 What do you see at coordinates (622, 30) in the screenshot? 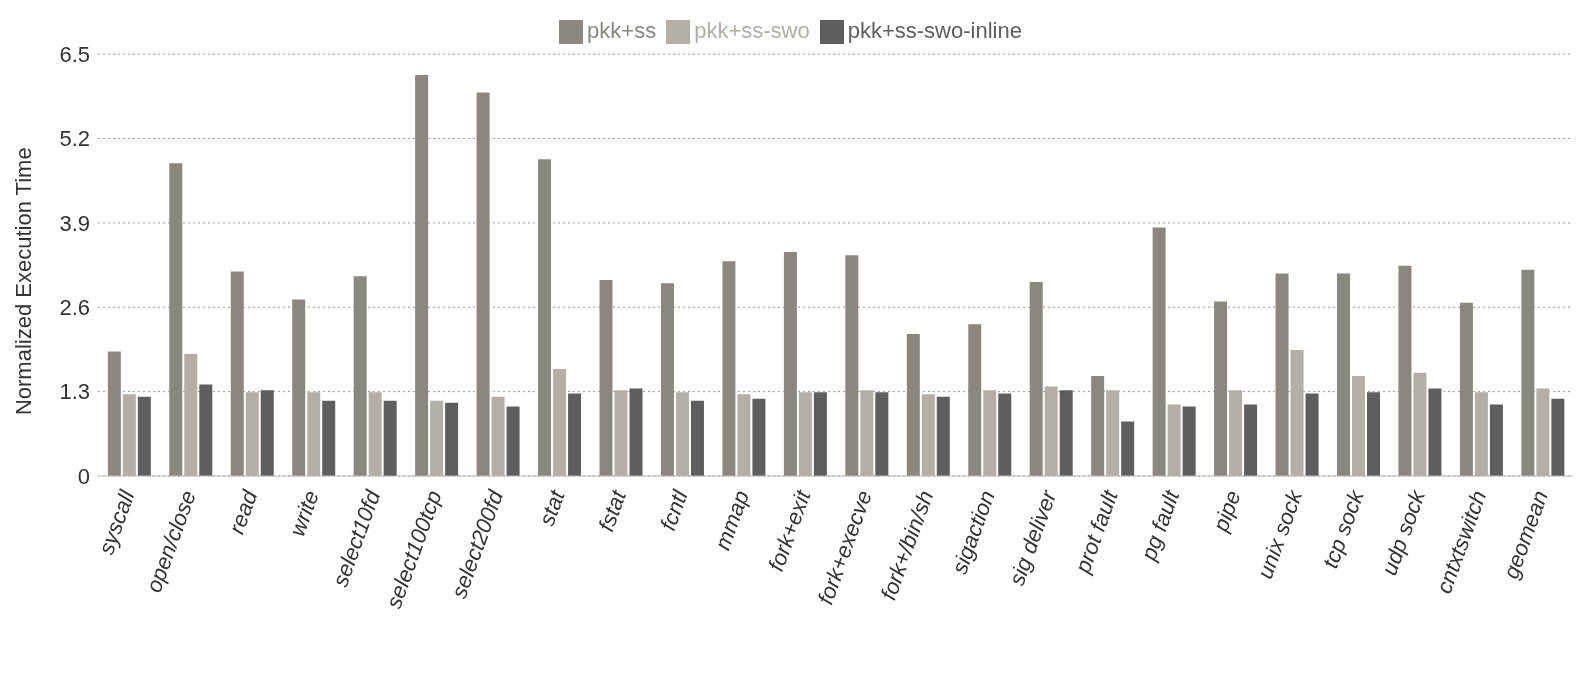
I see `legend-label: pkk+ss` at bounding box center [622, 30].